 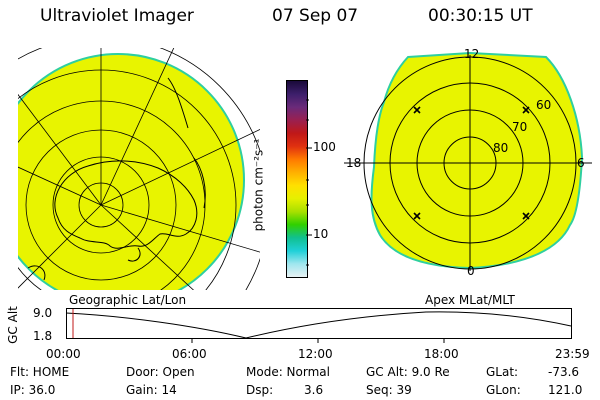 I want to click on polar-label-0: 0, so click(x=471, y=271).